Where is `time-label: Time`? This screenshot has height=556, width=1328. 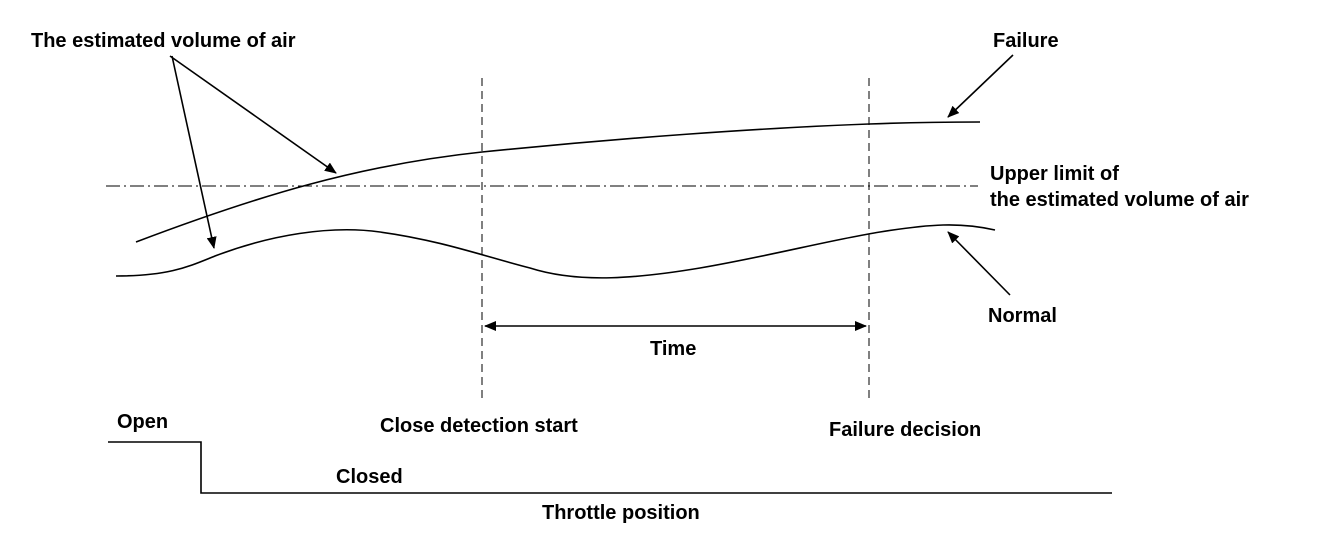
time-label: Time is located at coordinates (673, 349).